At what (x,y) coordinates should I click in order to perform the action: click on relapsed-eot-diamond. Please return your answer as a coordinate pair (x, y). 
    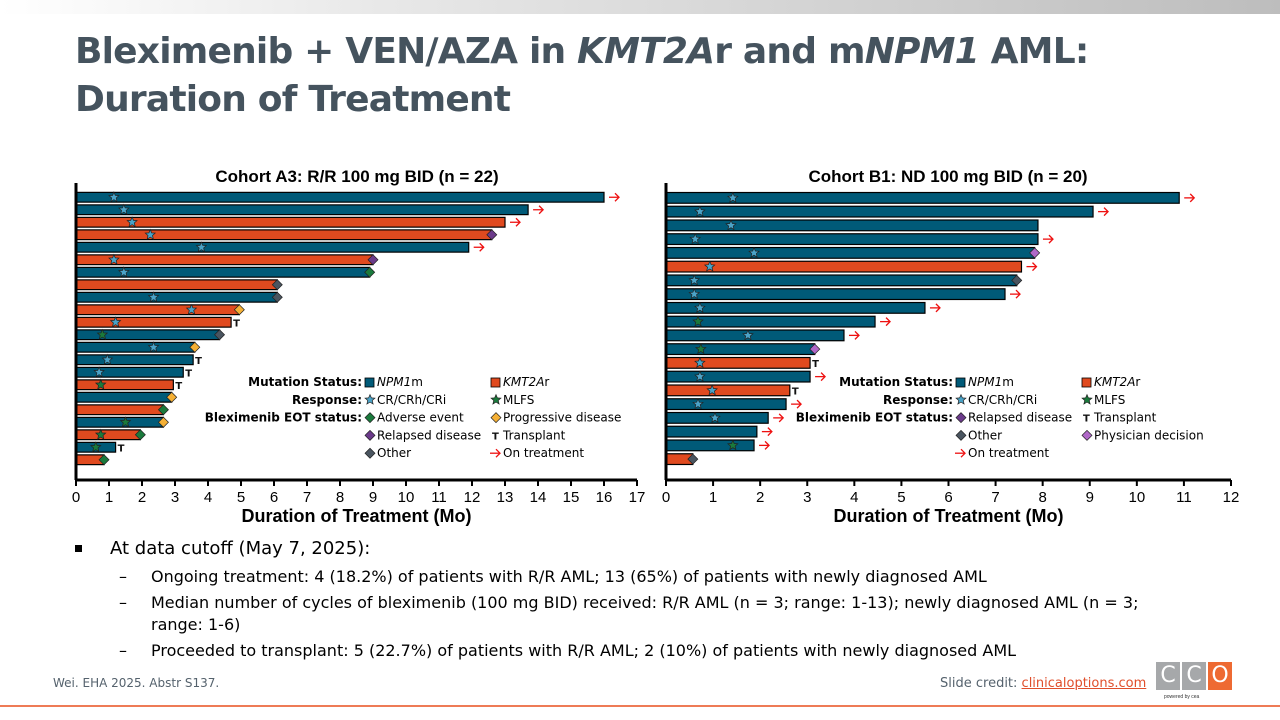
    Looking at the image, I should click on (373, 260).